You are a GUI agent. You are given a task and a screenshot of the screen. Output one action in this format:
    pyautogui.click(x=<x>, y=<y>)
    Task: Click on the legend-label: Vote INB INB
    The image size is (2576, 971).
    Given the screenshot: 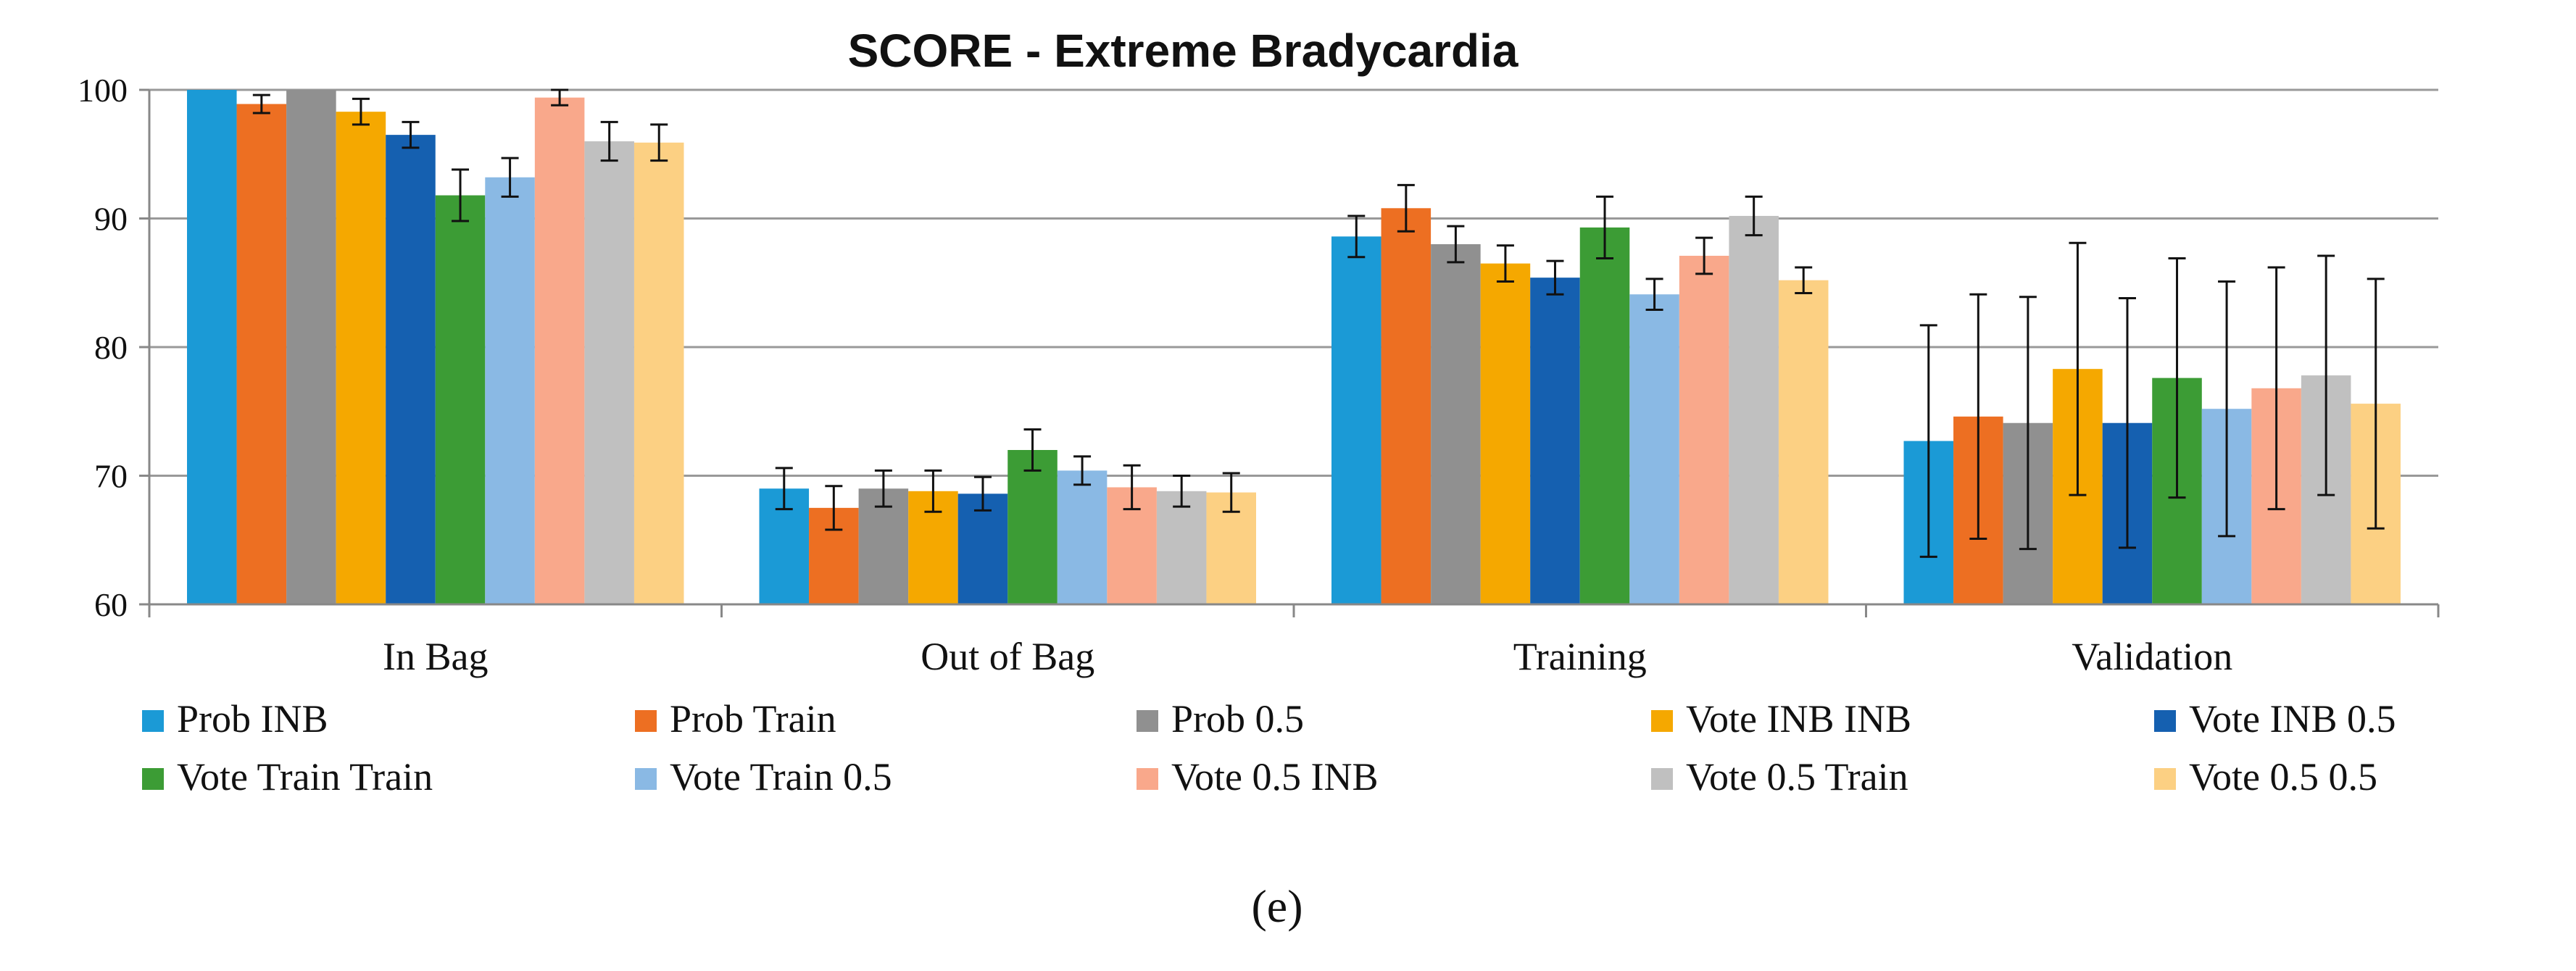 What is the action you would take?
    pyautogui.click(x=1798, y=719)
    